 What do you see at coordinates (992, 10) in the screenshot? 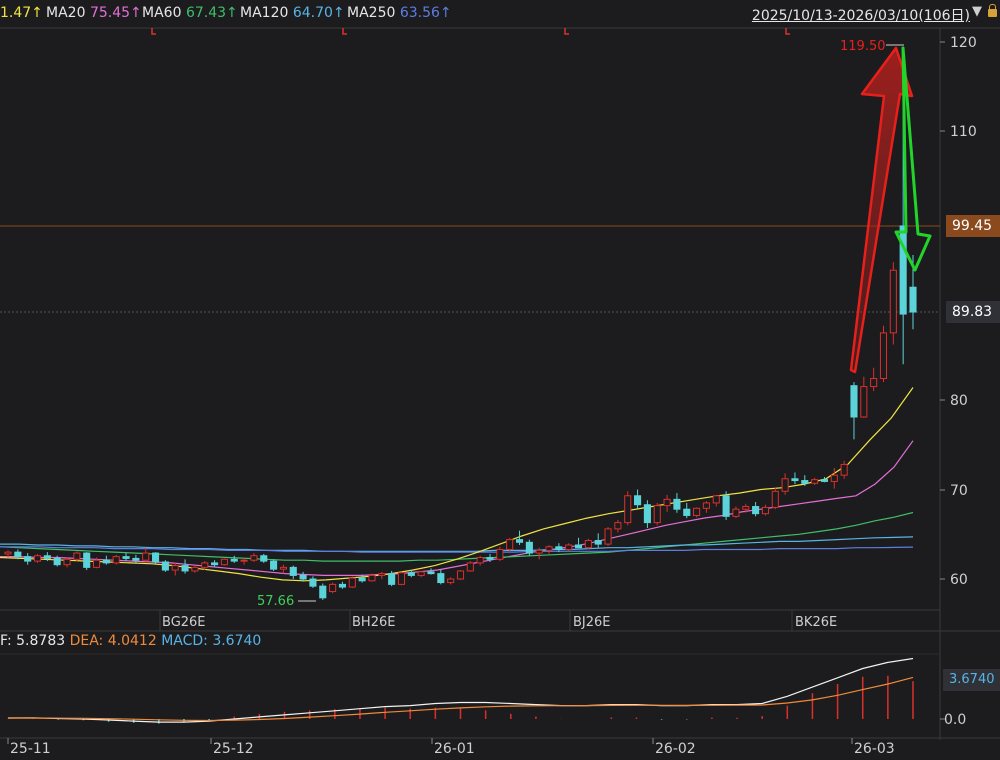
I see `lock-icon` at bounding box center [992, 10].